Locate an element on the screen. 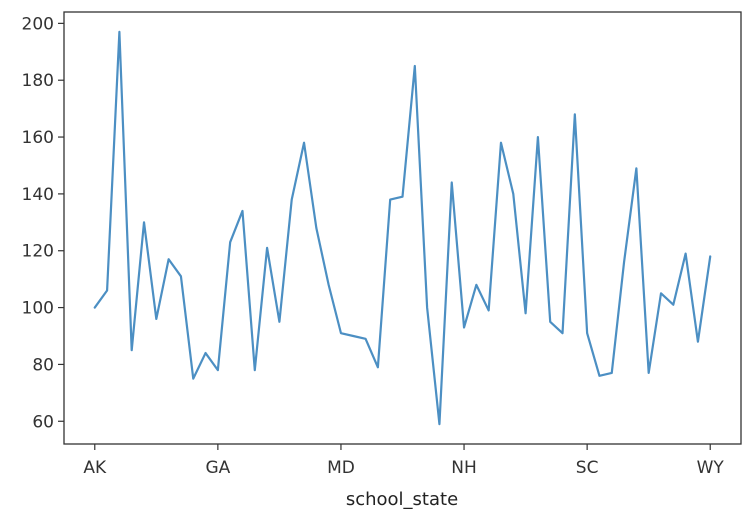 This screenshot has width=748, height=524. y-tick-label: 100 is located at coordinates (38, 309).